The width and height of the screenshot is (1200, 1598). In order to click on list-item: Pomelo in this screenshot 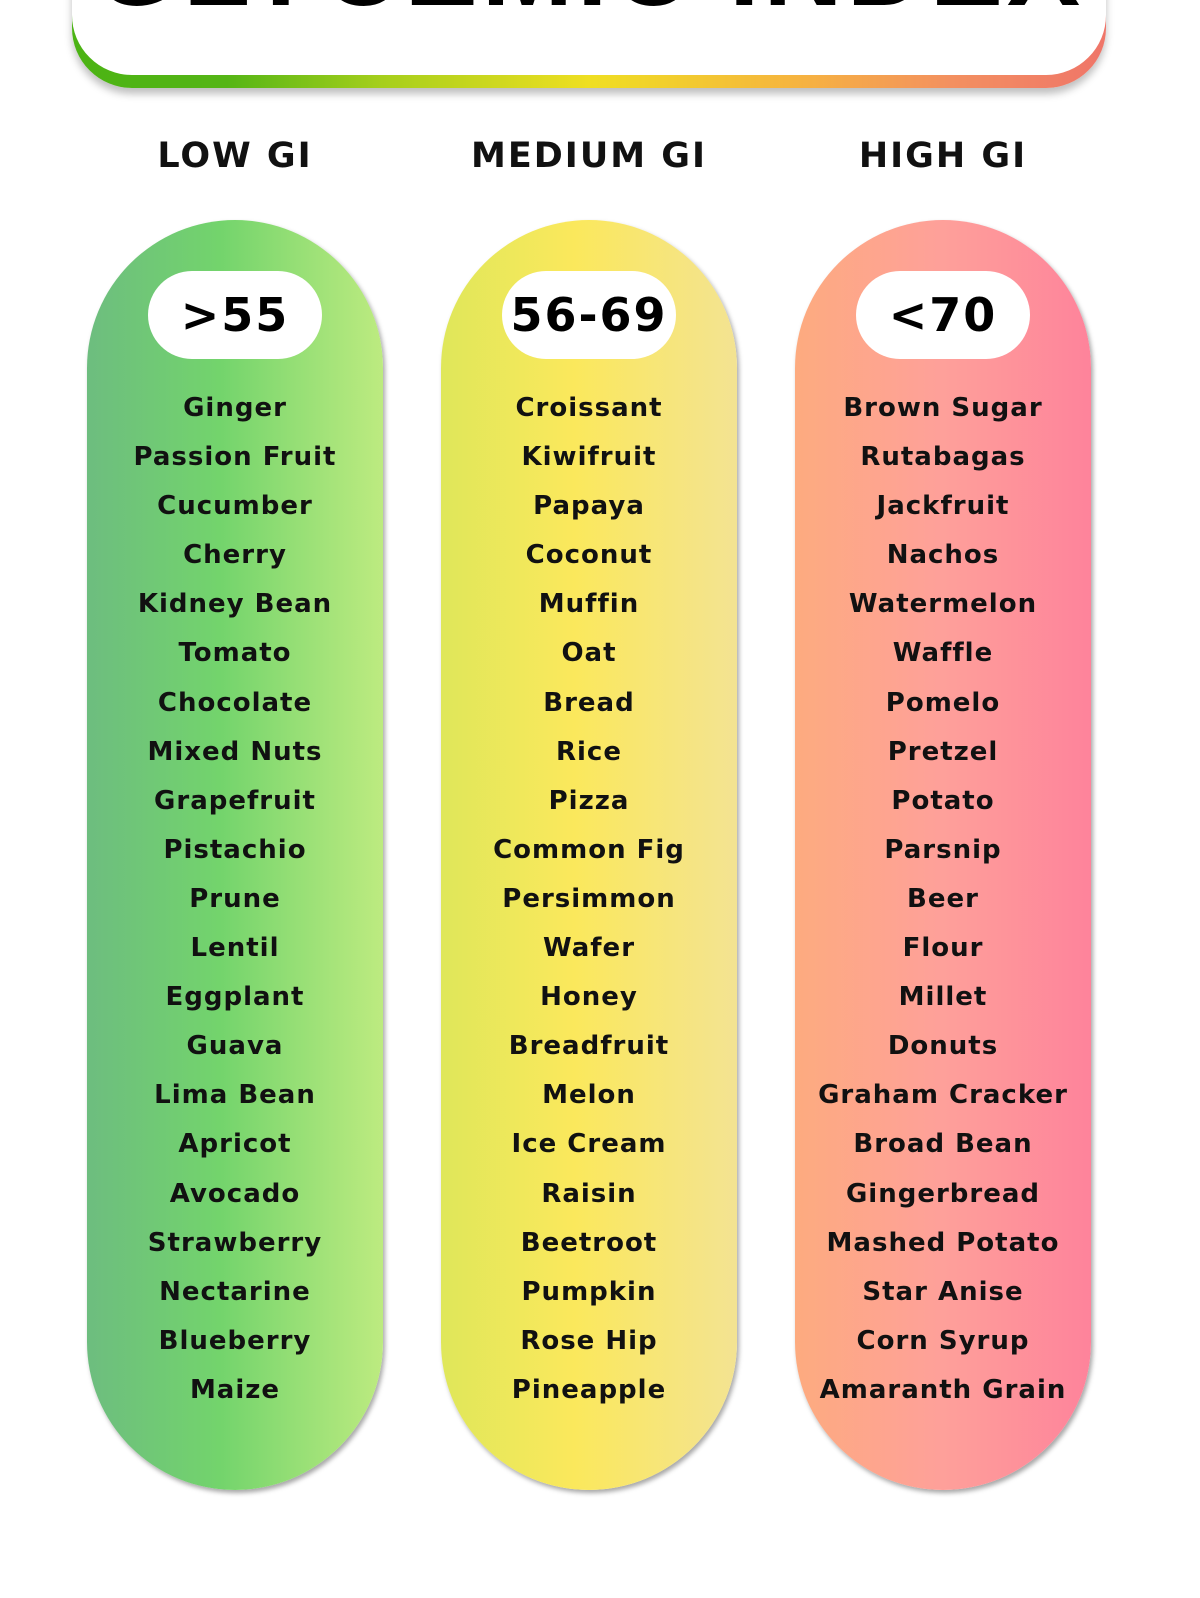, I will do `click(943, 702)`.